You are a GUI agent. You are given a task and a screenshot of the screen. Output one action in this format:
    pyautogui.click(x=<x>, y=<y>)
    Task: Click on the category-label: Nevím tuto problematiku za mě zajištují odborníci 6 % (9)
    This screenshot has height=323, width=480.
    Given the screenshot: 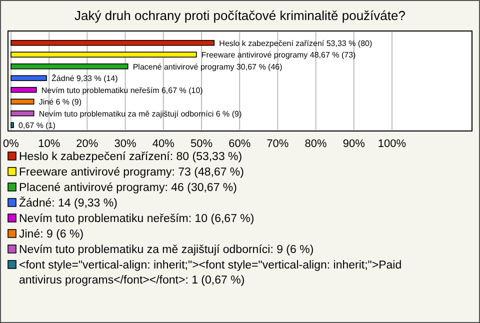 What is the action you would take?
    pyautogui.click(x=140, y=113)
    